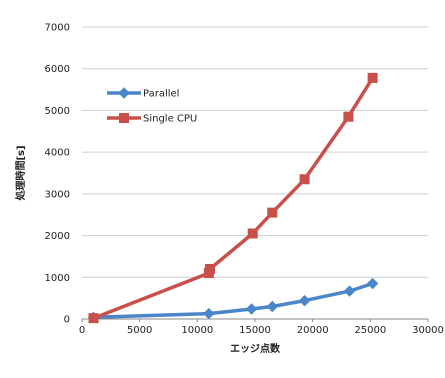  Describe the element at coordinates (139, 330) in the screenshot. I see `x-tick-label: 5000` at that location.